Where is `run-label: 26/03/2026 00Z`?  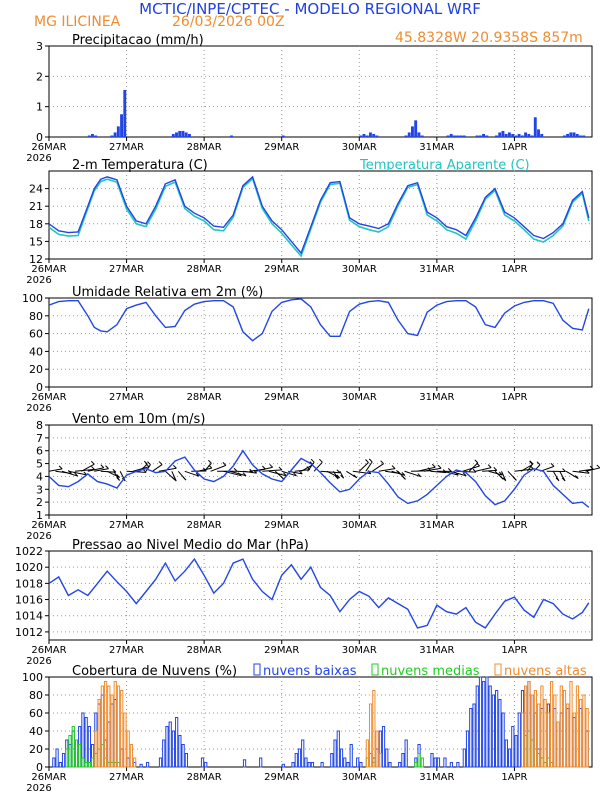 run-label: 26/03/2026 00Z is located at coordinates (228, 22).